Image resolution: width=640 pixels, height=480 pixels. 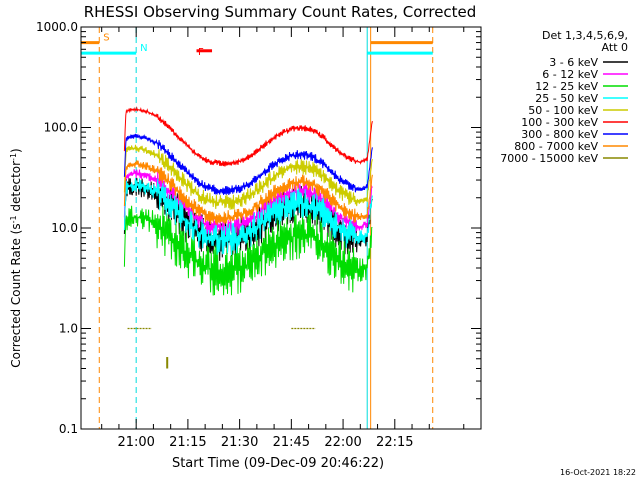 What do you see at coordinates (573, 62) in the screenshot?
I see `legend-label-0: 3 - 6 keV` at bounding box center [573, 62].